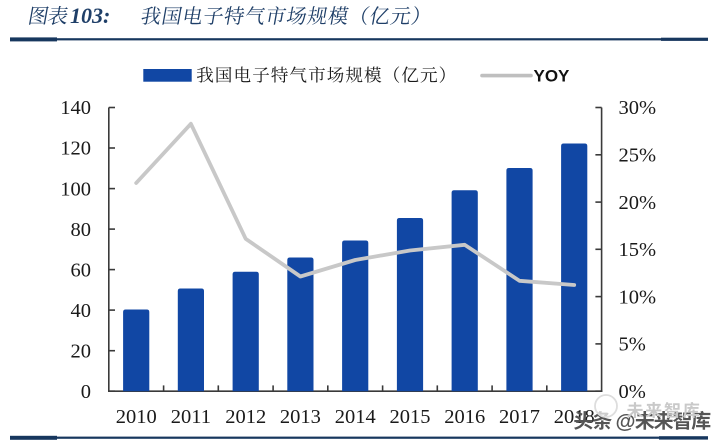 The width and height of the screenshot is (720, 441). Describe the element at coordinates (638, 203) in the screenshot. I see `svg-text: 20%` at that location.